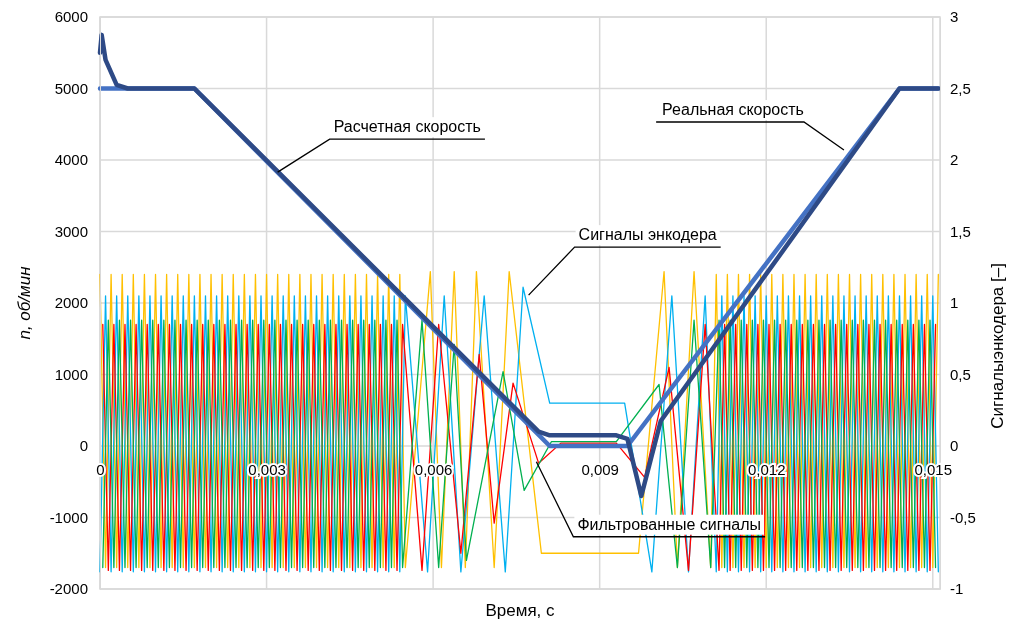 The image size is (1018, 626). I want to click on y2-axis-title: Сигналыэнкодера [–], so click(997, 346).